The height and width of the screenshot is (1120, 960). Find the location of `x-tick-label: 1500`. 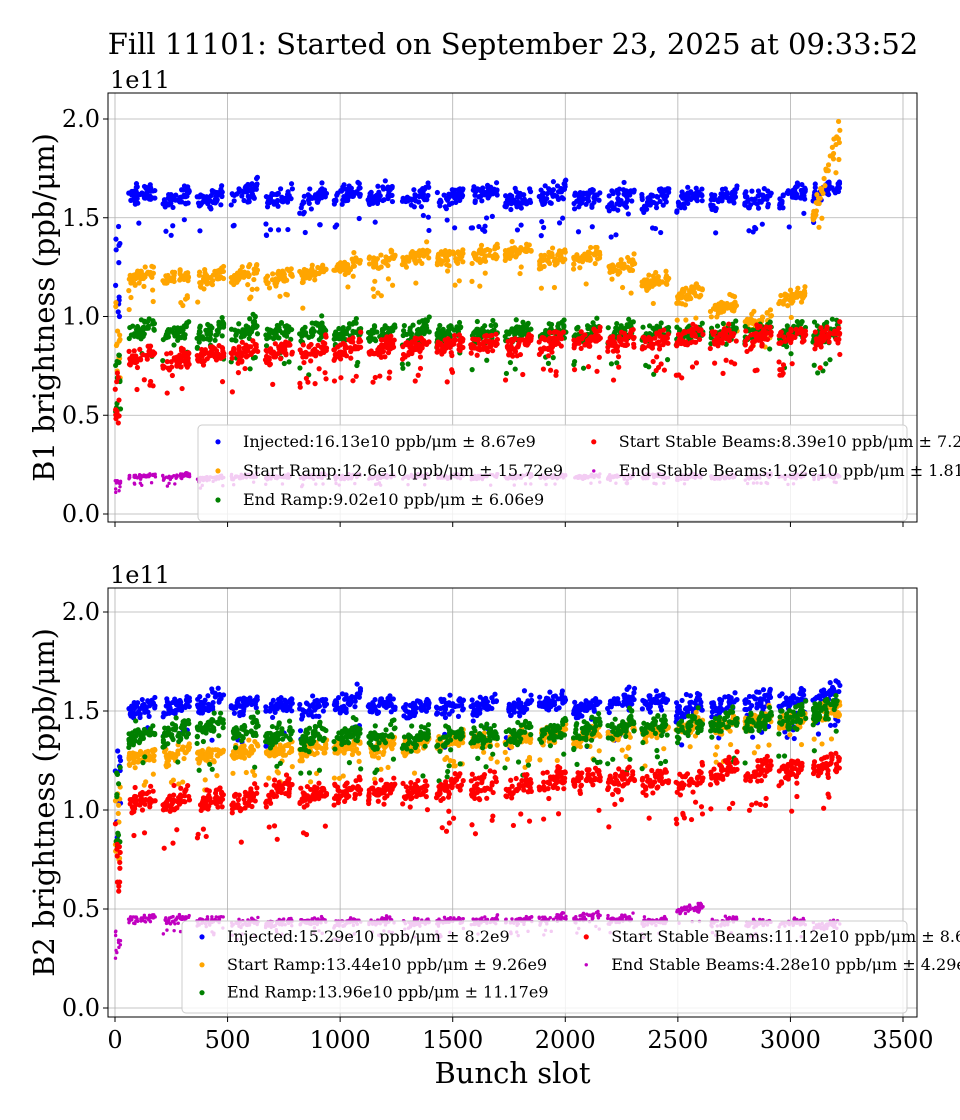

x-tick-label: 1500 is located at coordinates (452, 1040).